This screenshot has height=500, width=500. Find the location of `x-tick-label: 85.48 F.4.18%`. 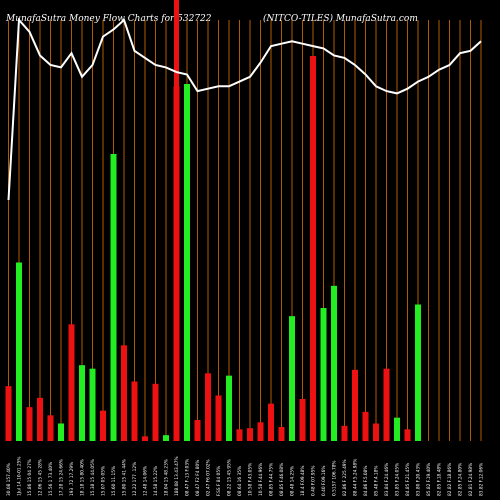

x-tick-label: 85.48 F.4.18% is located at coordinates (377, 481).